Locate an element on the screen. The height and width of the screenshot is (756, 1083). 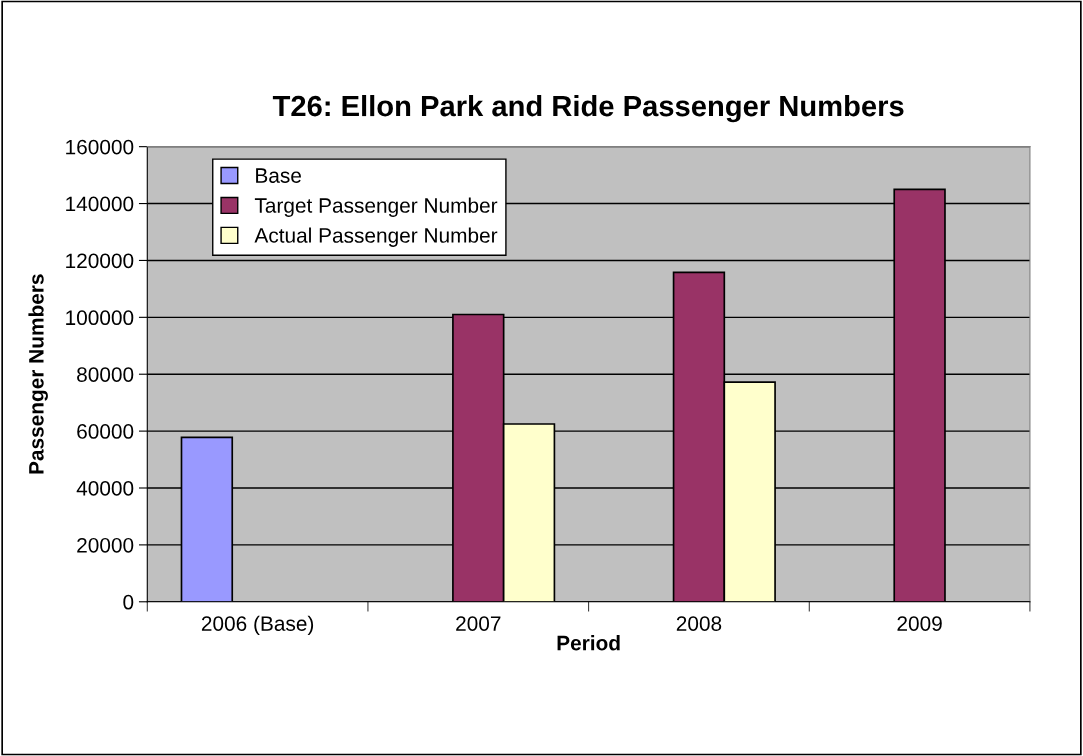
x-tick-label: 2009 is located at coordinates (919, 623).